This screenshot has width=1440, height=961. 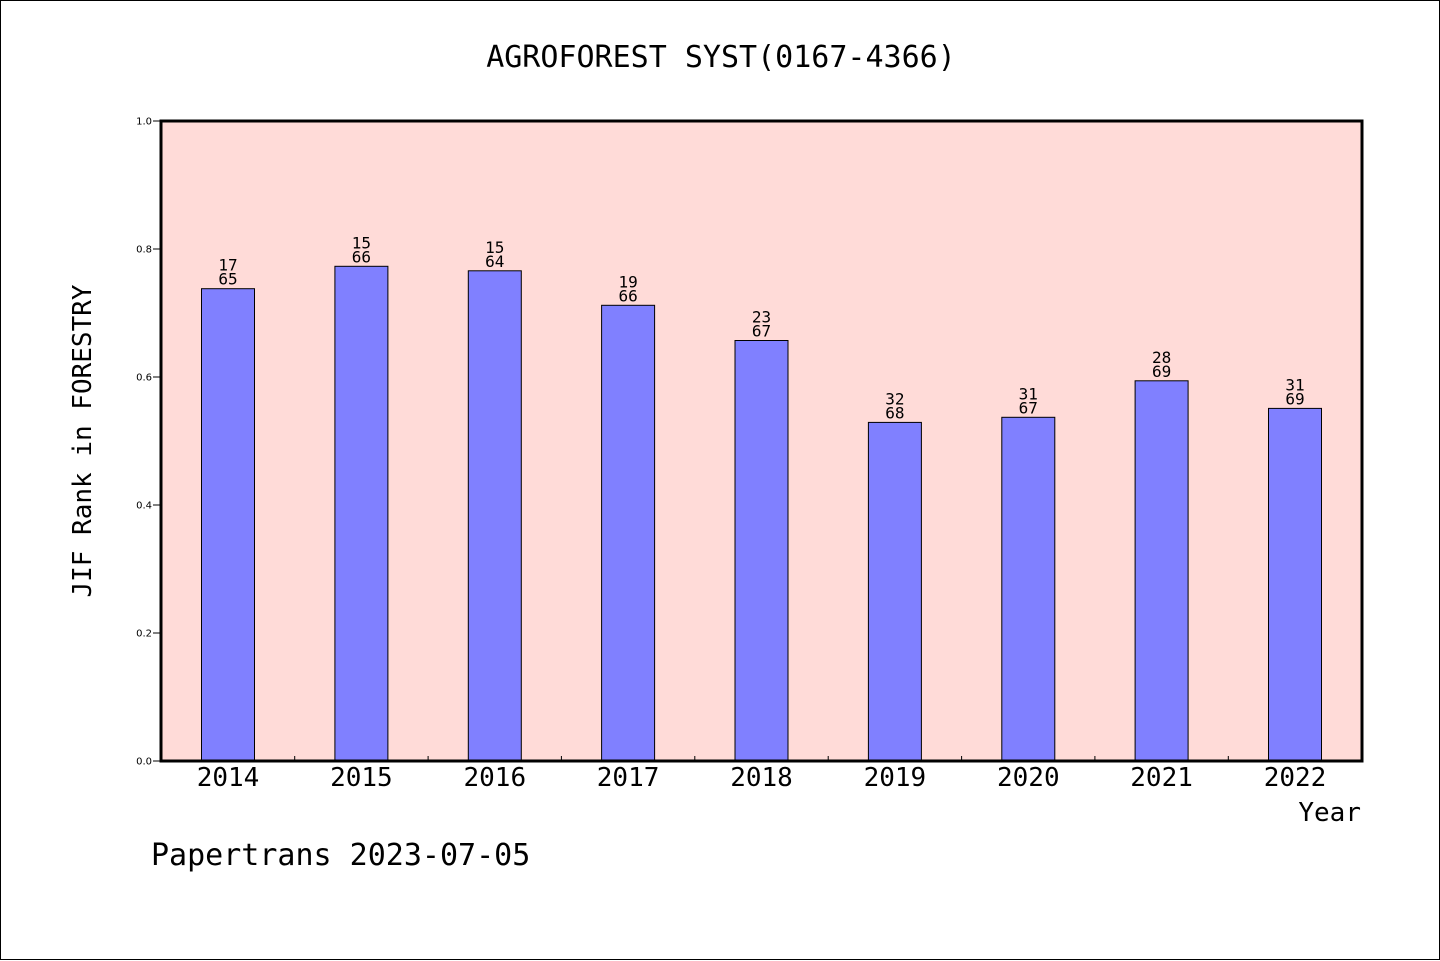 What do you see at coordinates (627, 281) in the screenshot?
I see `rank-label-2017: 19` at bounding box center [627, 281].